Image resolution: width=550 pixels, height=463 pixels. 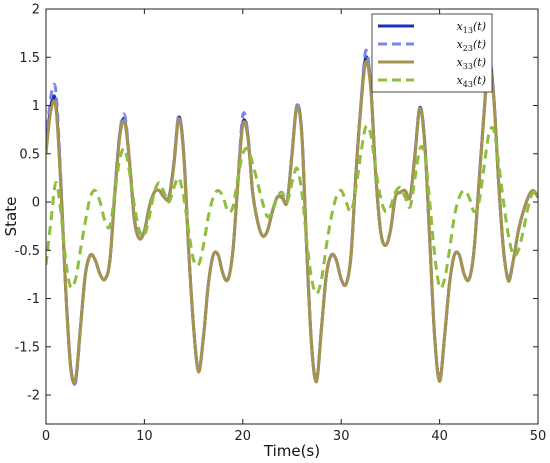 I want to click on x-tick-label: 30, so click(x=341, y=436).